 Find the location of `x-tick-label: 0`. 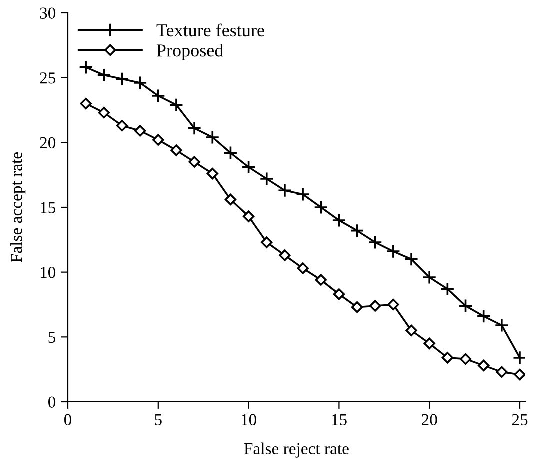

x-tick-label: 0 is located at coordinates (68, 420).